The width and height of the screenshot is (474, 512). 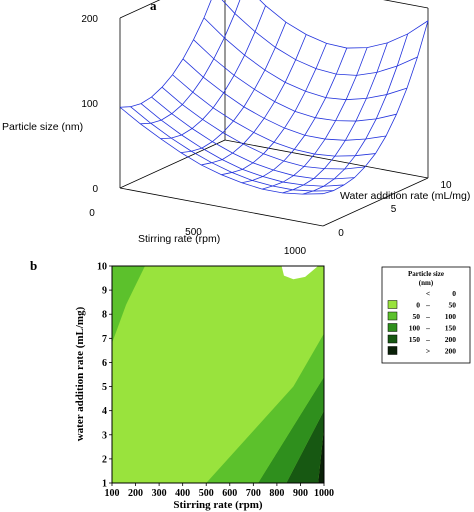 I want to click on y-tick-label: 6, so click(x=104, y=363).